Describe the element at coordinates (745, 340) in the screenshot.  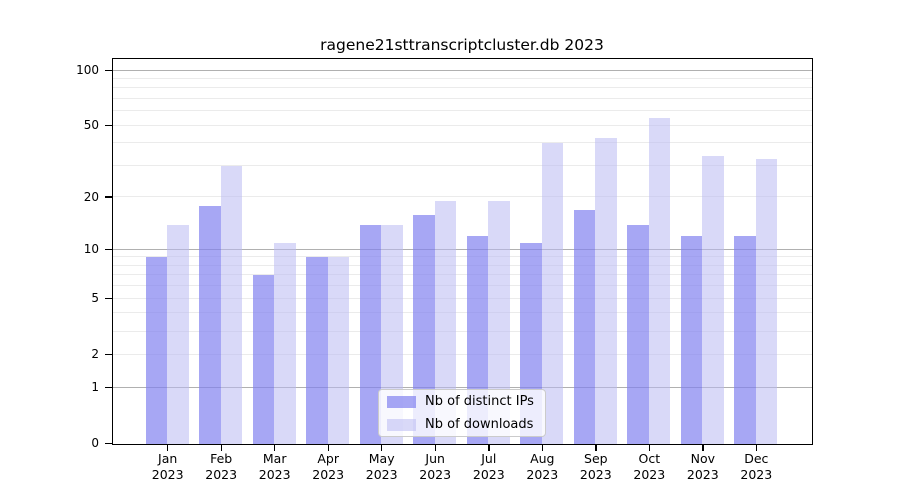
I see `bar-dec-distinct-ips` at that location.